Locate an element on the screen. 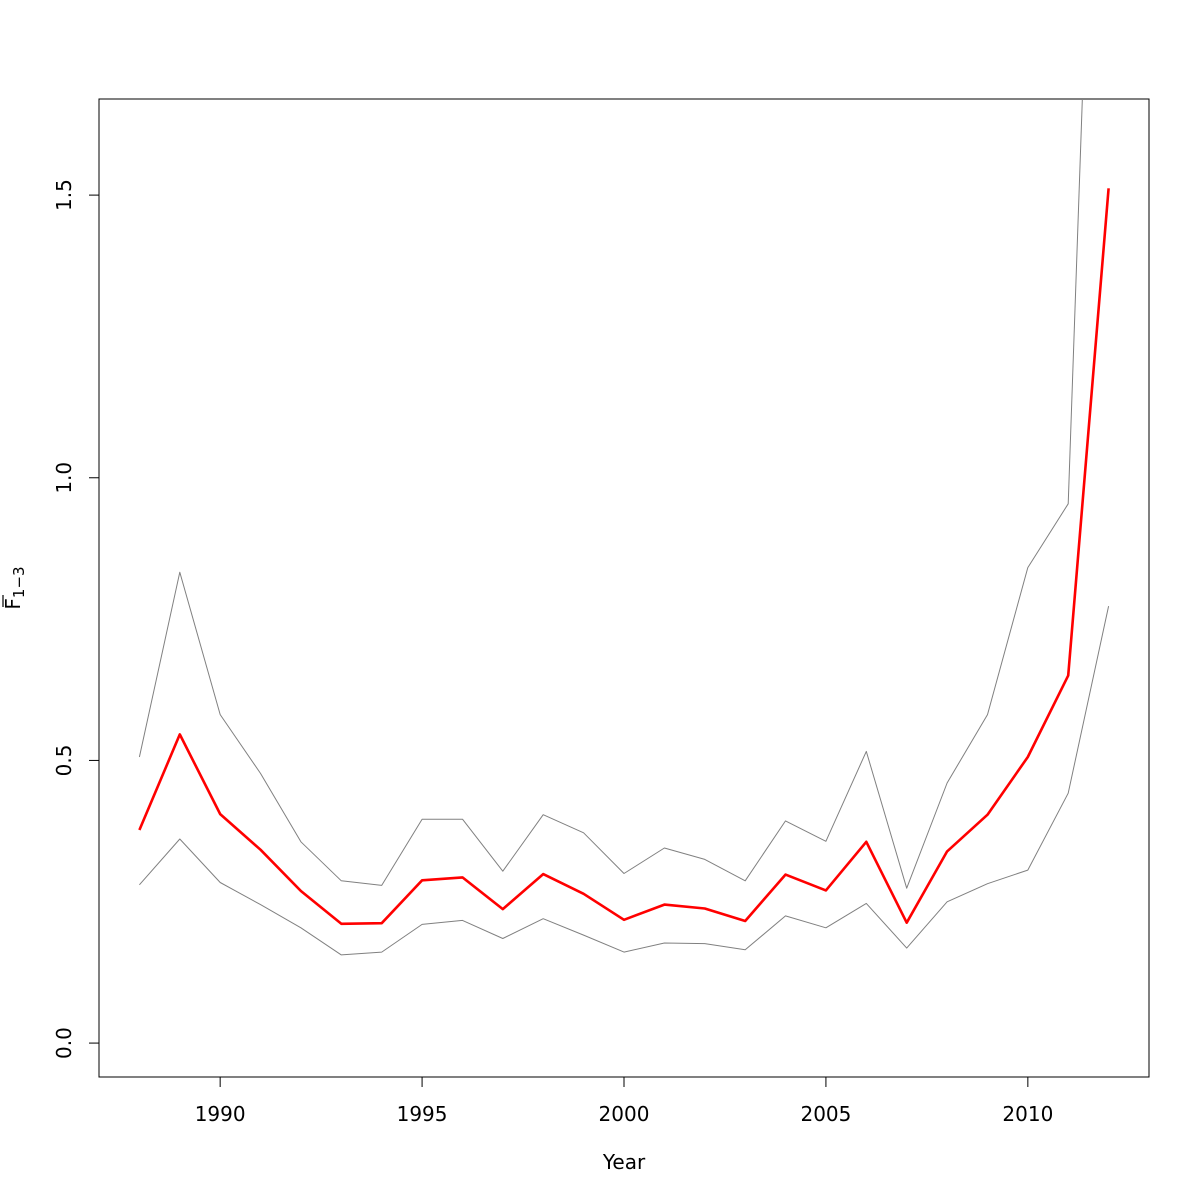  y-axis: 0.0 0.5 1.0 1.5 is located at coordinates (76, 619).